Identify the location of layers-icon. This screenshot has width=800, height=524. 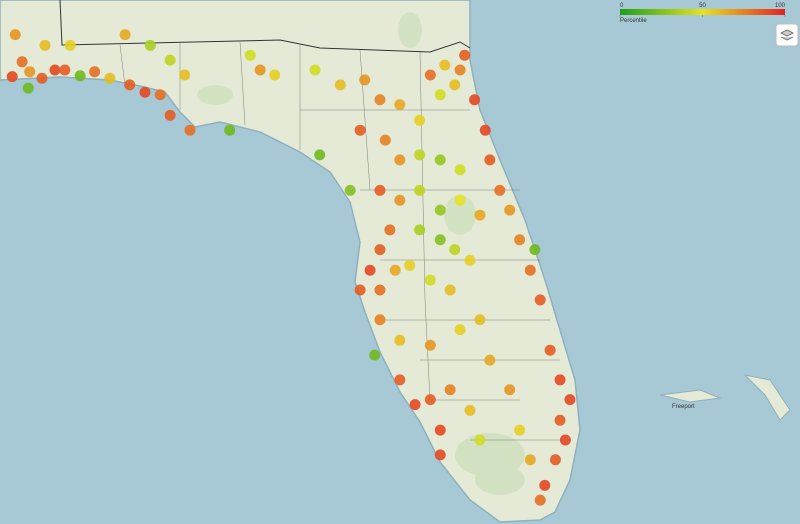
(787, 35).